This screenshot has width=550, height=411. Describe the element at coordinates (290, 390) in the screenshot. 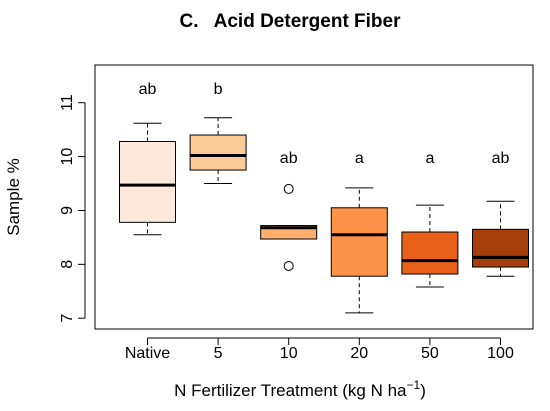

I see `x-axis-label-main: N Fertilizer Treatment (kg N ha` at that location.